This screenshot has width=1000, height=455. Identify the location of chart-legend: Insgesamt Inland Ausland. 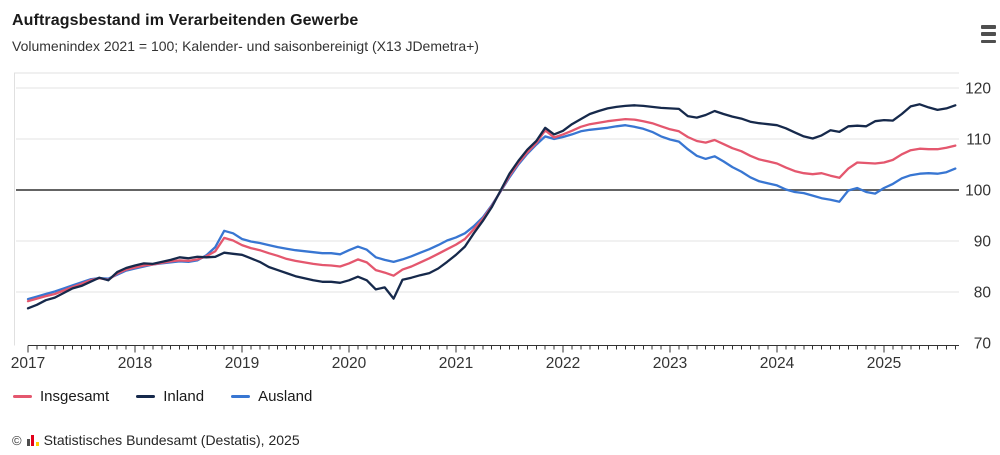
(162, 396).